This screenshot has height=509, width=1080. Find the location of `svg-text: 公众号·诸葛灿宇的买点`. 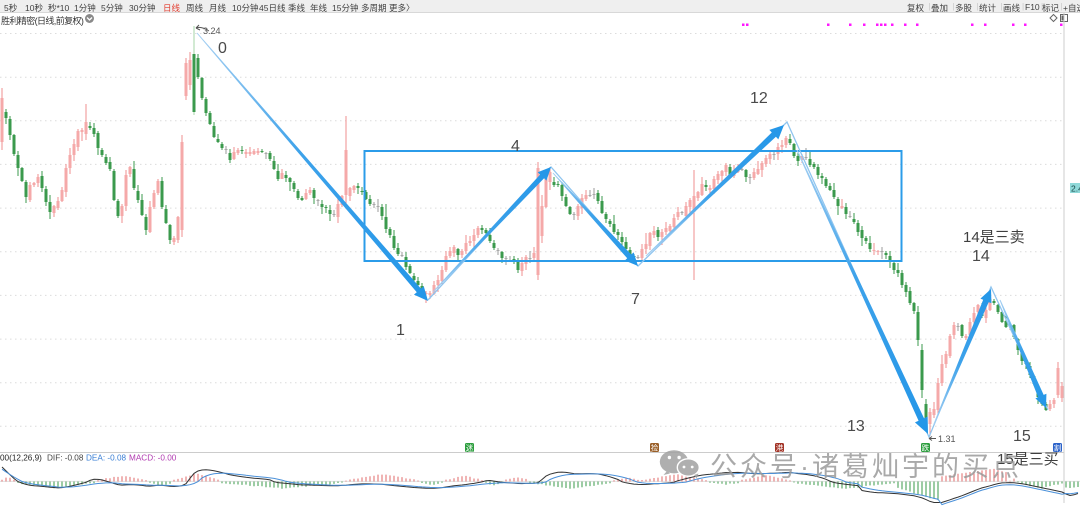

svg-text: 公众号·诸葛灿宇的买点 is located at coordinates (866, 467).